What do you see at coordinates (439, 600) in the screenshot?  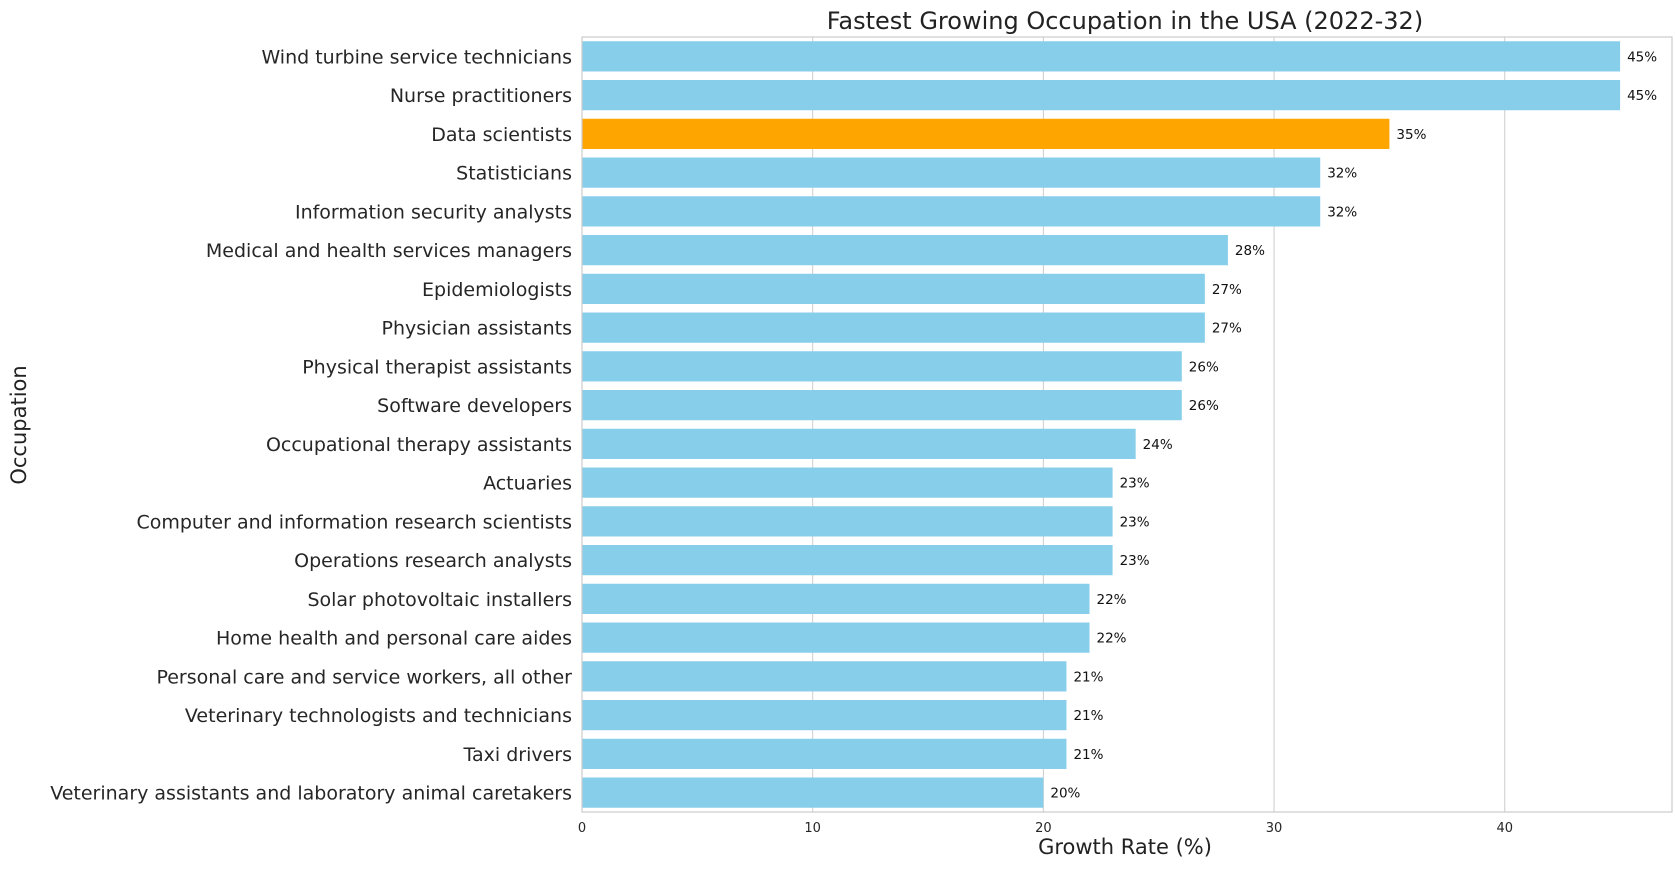 I see `y-category-label: Solar photovoltaic installers` at bounding box center [439, 600].